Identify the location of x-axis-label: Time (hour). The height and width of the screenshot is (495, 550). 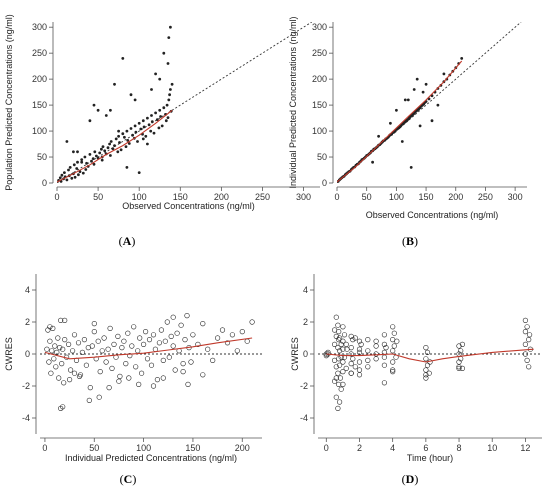
(430, 458).